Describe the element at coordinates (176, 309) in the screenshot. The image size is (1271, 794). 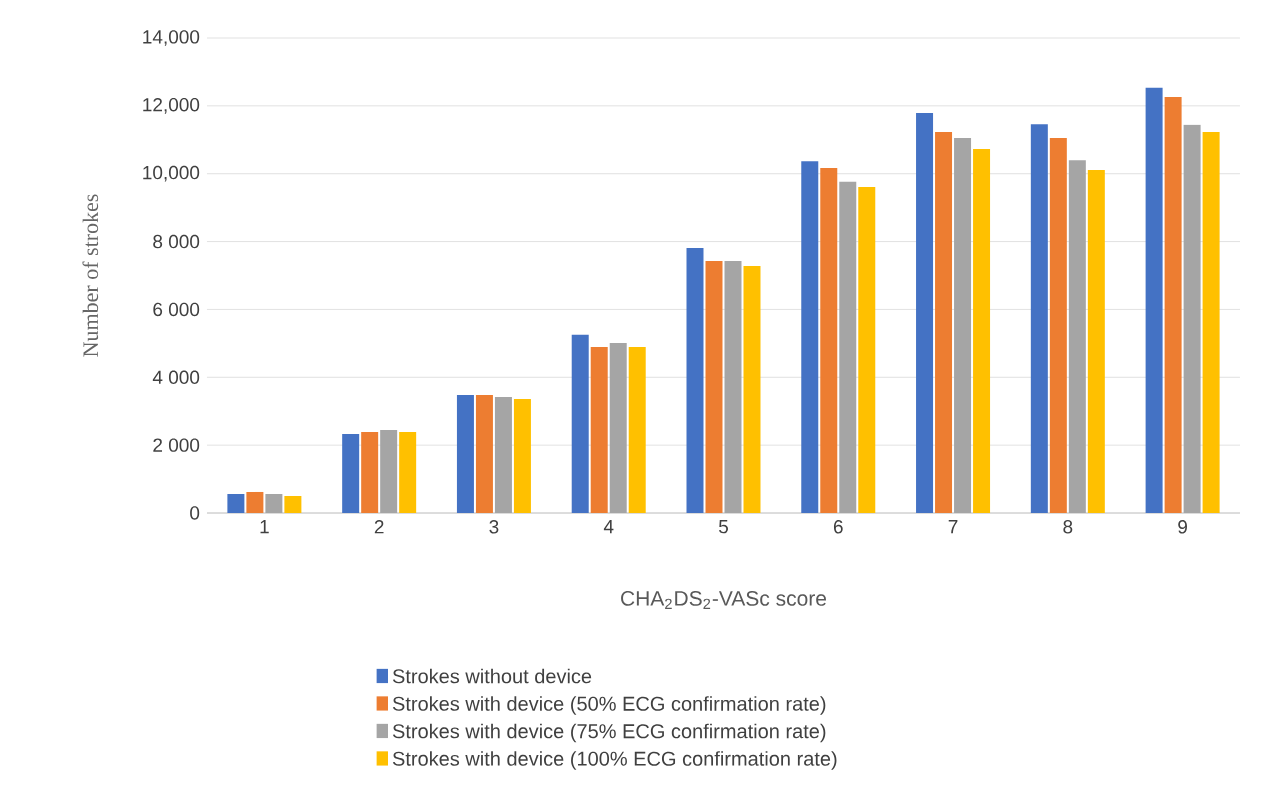
I see `y-tick-label: 6 000` at that location.